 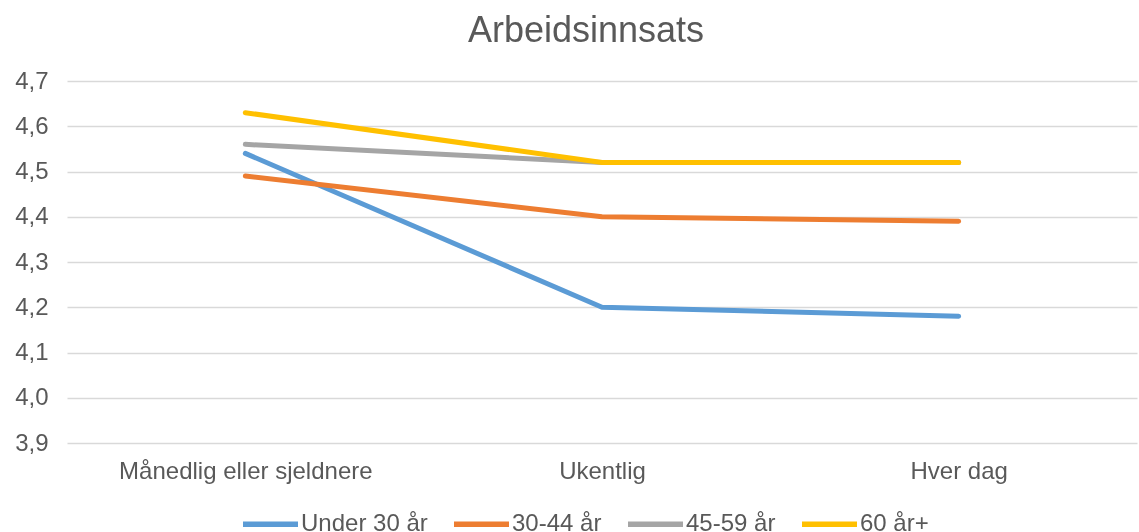 What do you see at coordinates (959, 470) in the screenshot?
I see `x-tick-label: Hver dag` at bounding box center [959, 470].